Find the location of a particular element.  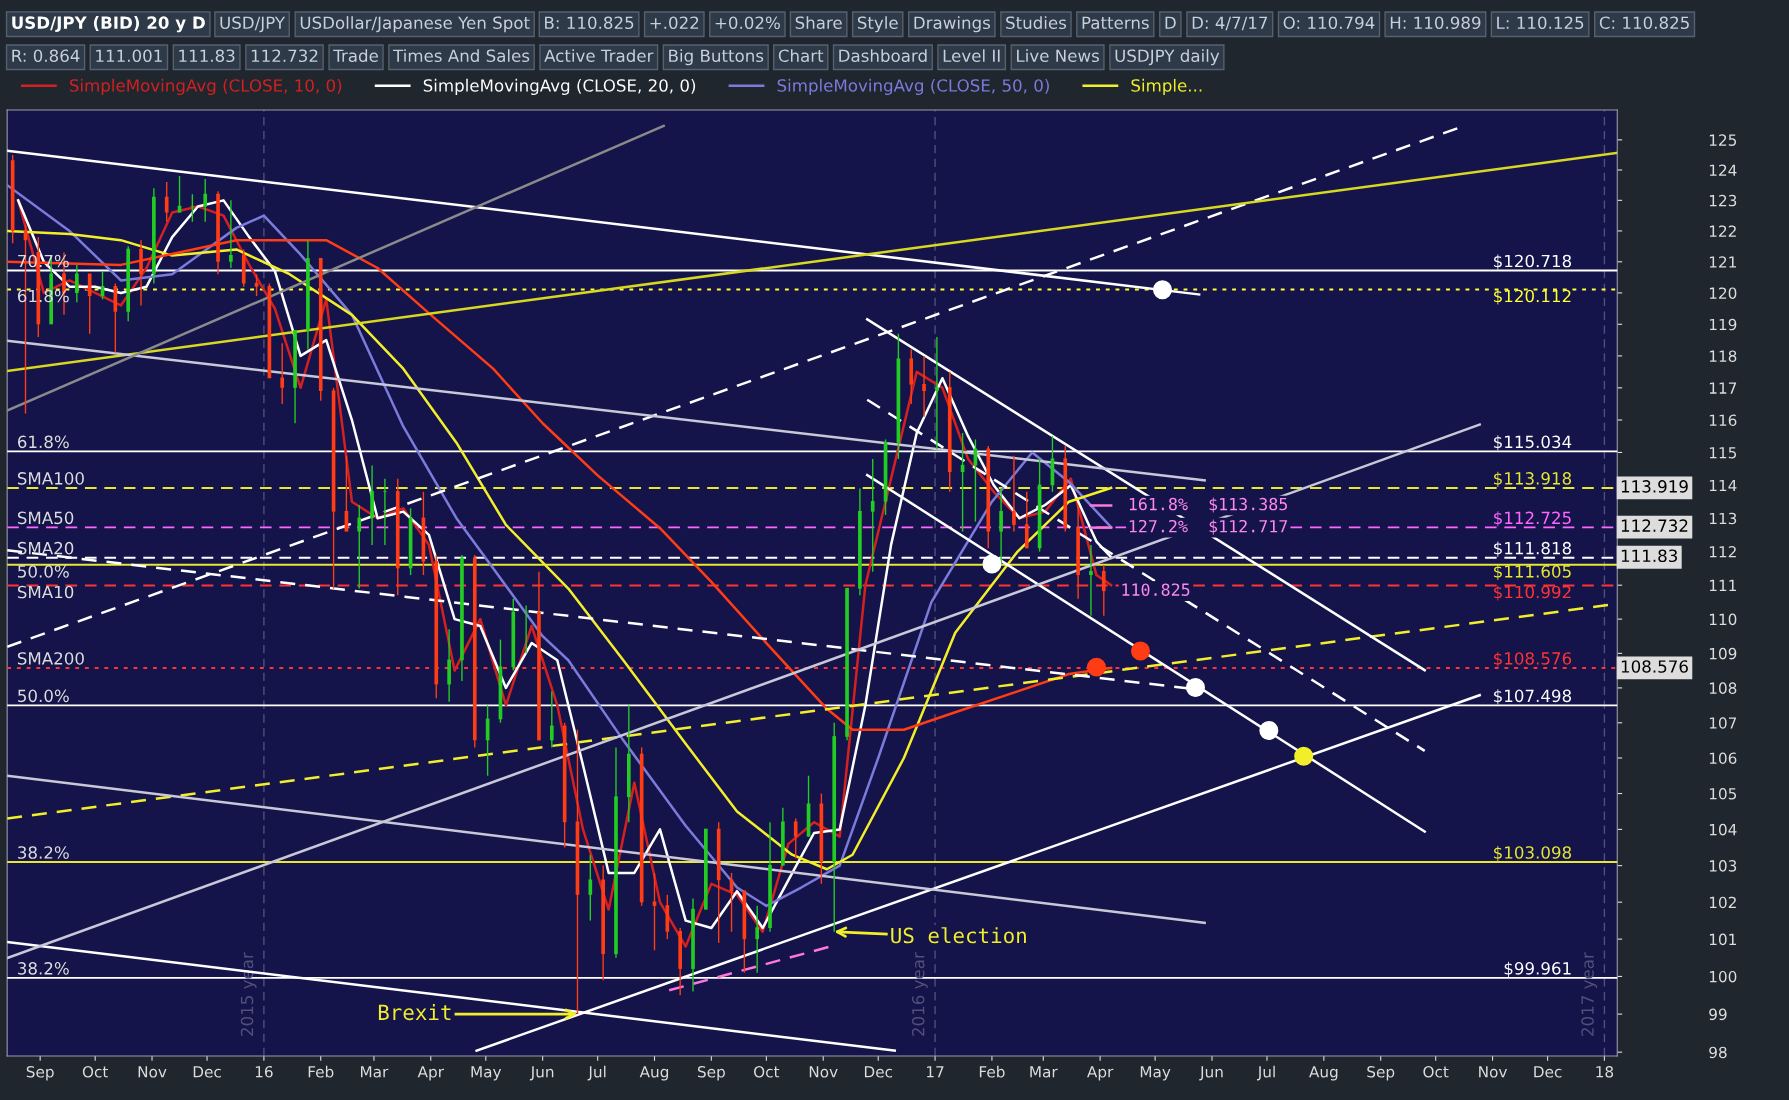

annotation: 110.825 is located at coordinates (1156, 589).